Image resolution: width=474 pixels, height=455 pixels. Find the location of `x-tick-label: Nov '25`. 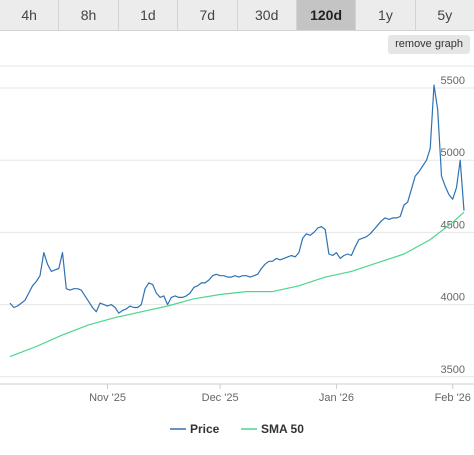

x-tick-label: Nov '25 is located at coordinates (107, 398).